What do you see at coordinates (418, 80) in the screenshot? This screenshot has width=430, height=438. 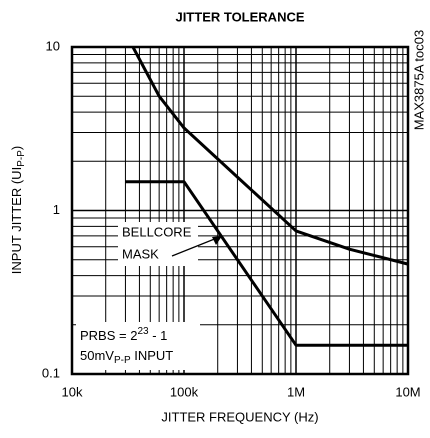 I see `side-note: MAX3875A toc03` at bounding box center [418, 80].